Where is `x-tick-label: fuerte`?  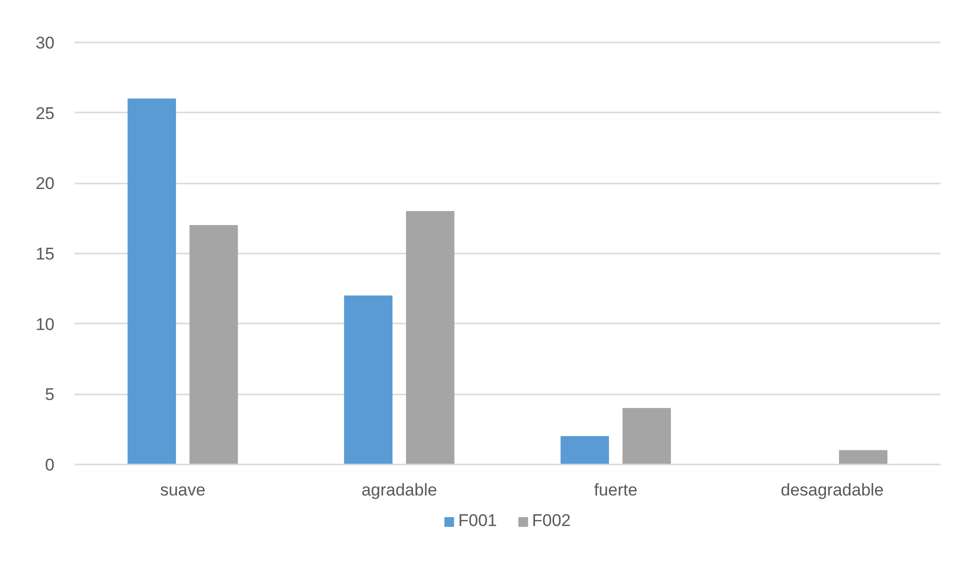
x-tick-label: fuerte is located at coordinates (616, 490).